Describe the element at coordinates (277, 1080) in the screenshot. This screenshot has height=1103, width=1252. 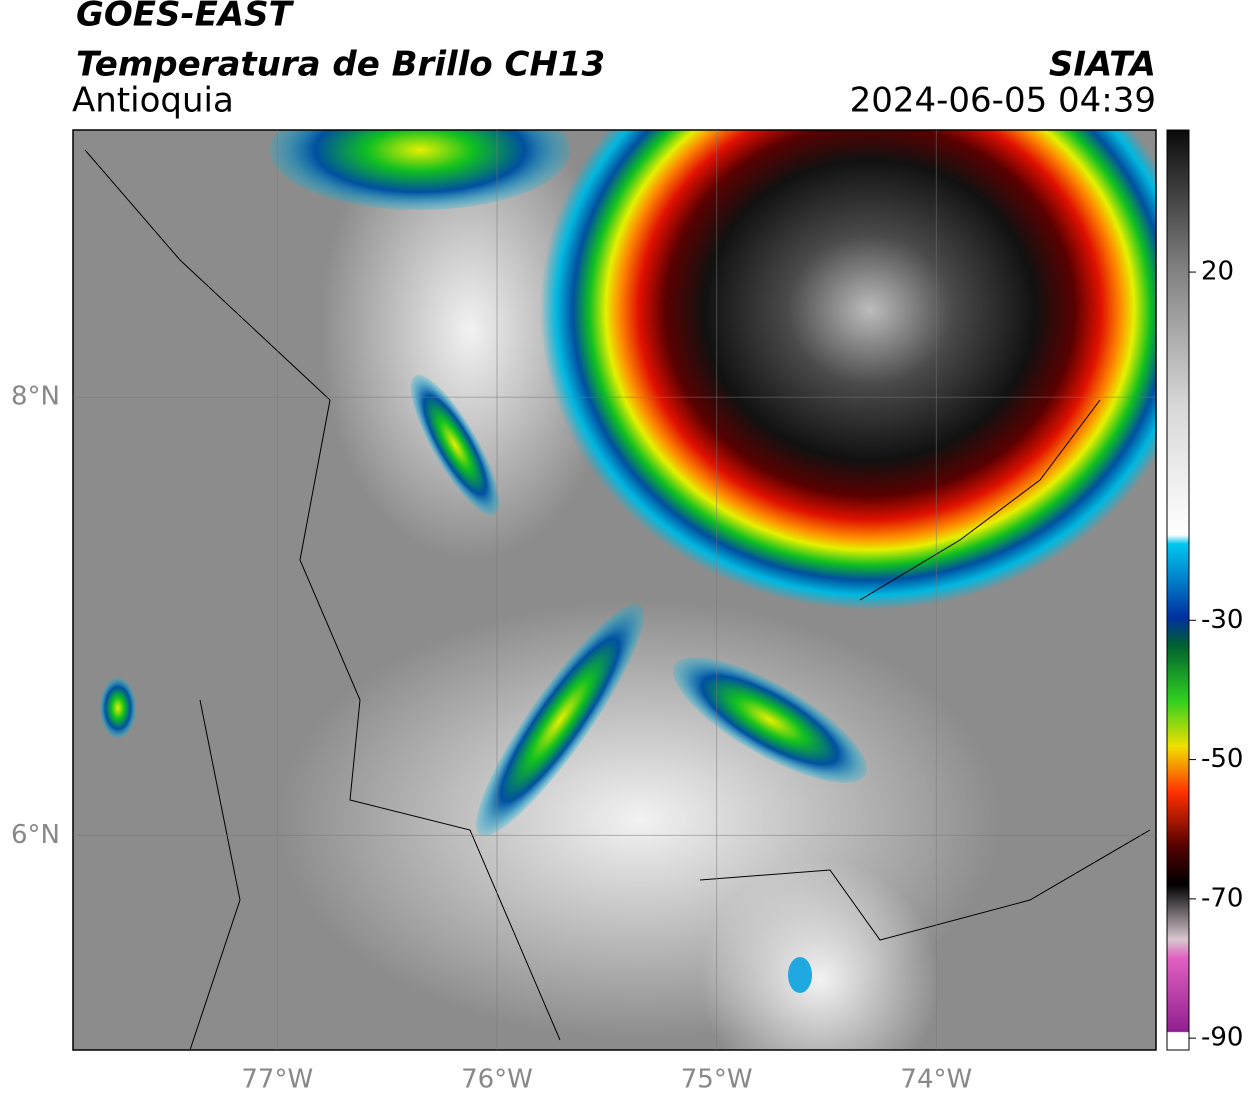
I see `x-tick-label: 77°W` at that location.